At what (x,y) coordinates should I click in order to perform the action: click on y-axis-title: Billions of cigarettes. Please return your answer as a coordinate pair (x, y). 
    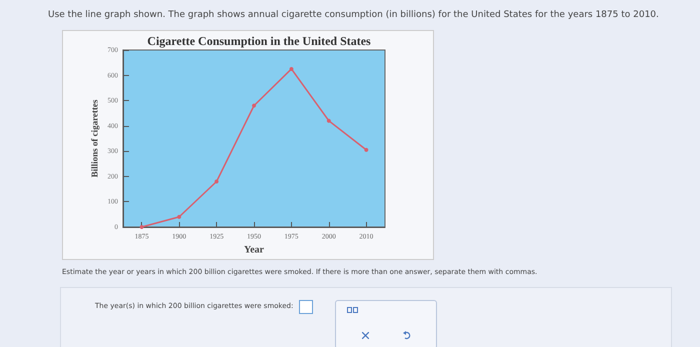
    Looking at the image, I should click on (95, 138).